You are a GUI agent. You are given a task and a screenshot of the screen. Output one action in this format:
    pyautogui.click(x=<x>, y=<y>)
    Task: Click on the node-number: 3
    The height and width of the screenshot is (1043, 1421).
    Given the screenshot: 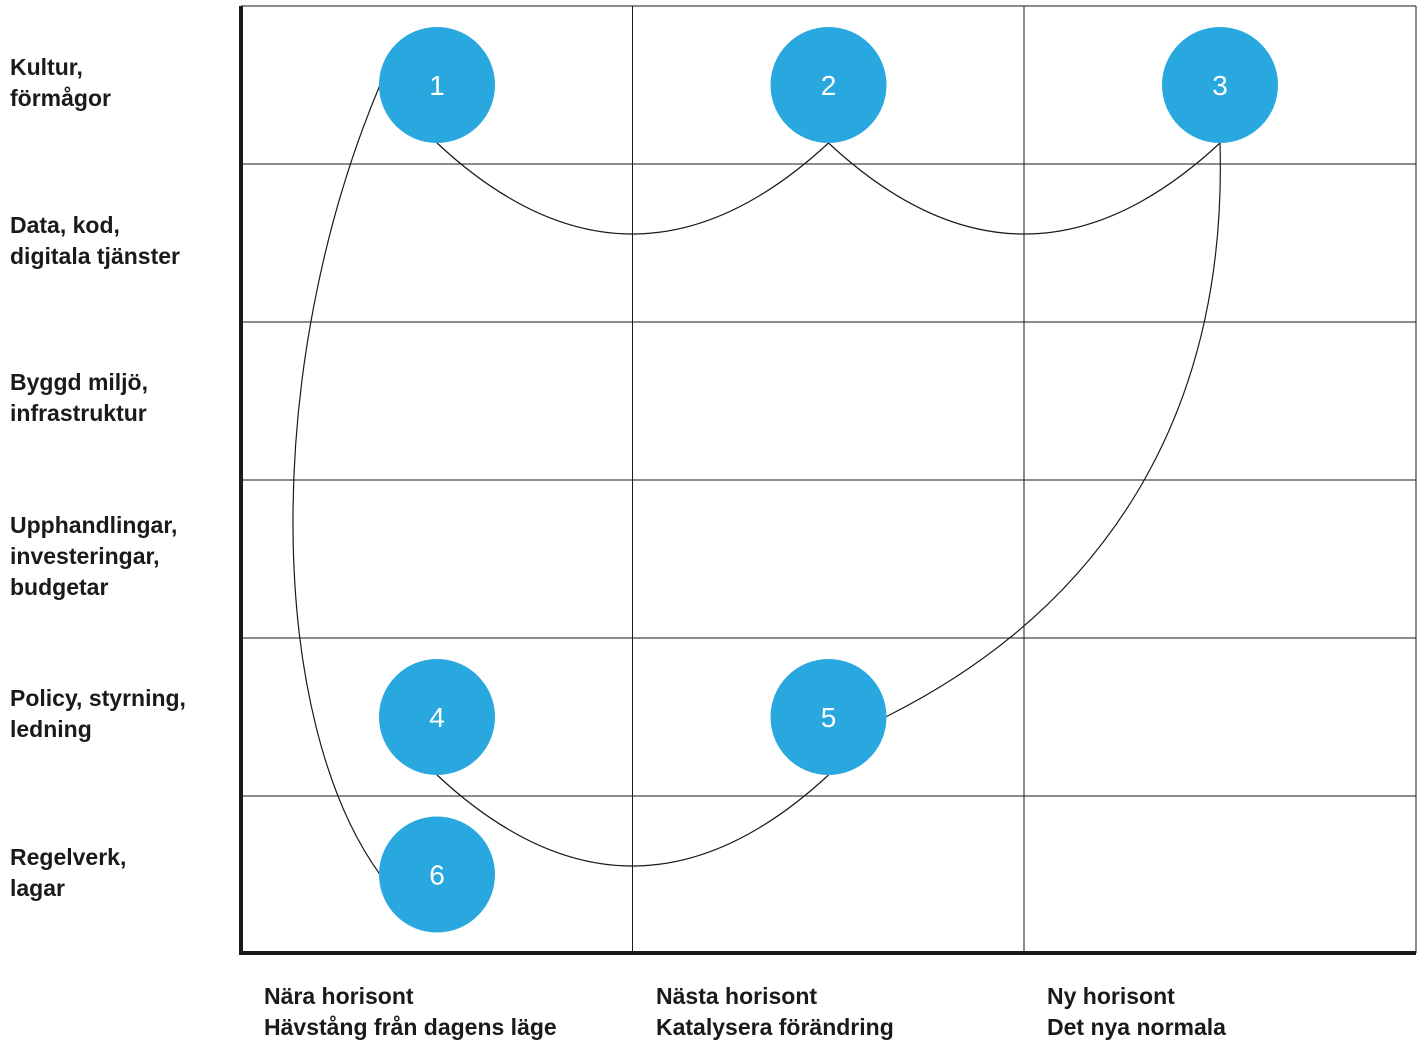 What is the action you would take?
    pyautogui.click(x=1220, y=85)
    